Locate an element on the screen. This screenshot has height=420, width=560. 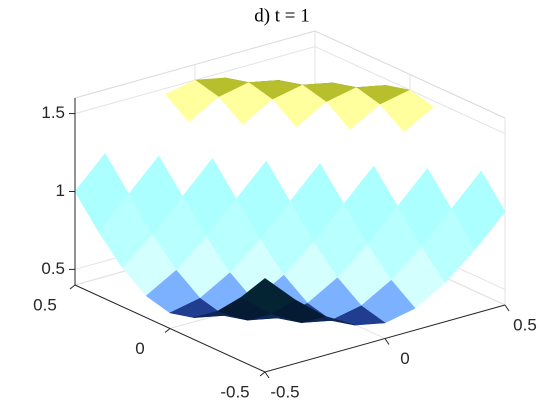
z-tick-label: 1 is located at coordinates (60, 190).